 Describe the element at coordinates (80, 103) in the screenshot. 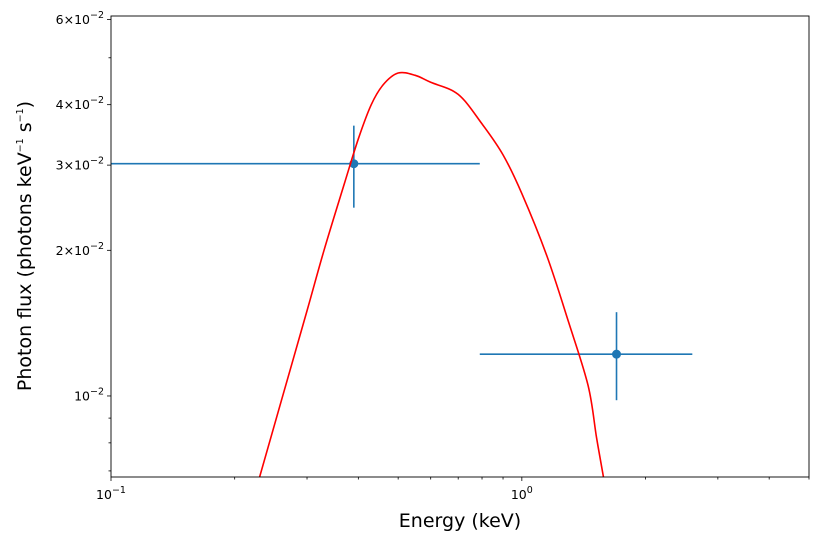

I see `y-tick-label: 4×10⁻²` at that location.